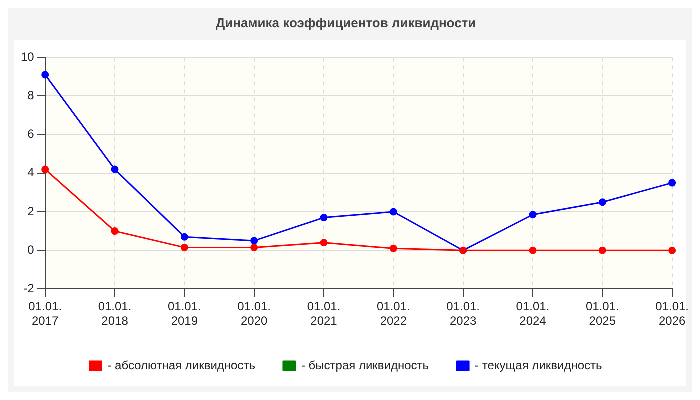 This screenshot has height=400, width=700. I want to click on legend-label: - быстрая ликвидность, so click(365, 365).